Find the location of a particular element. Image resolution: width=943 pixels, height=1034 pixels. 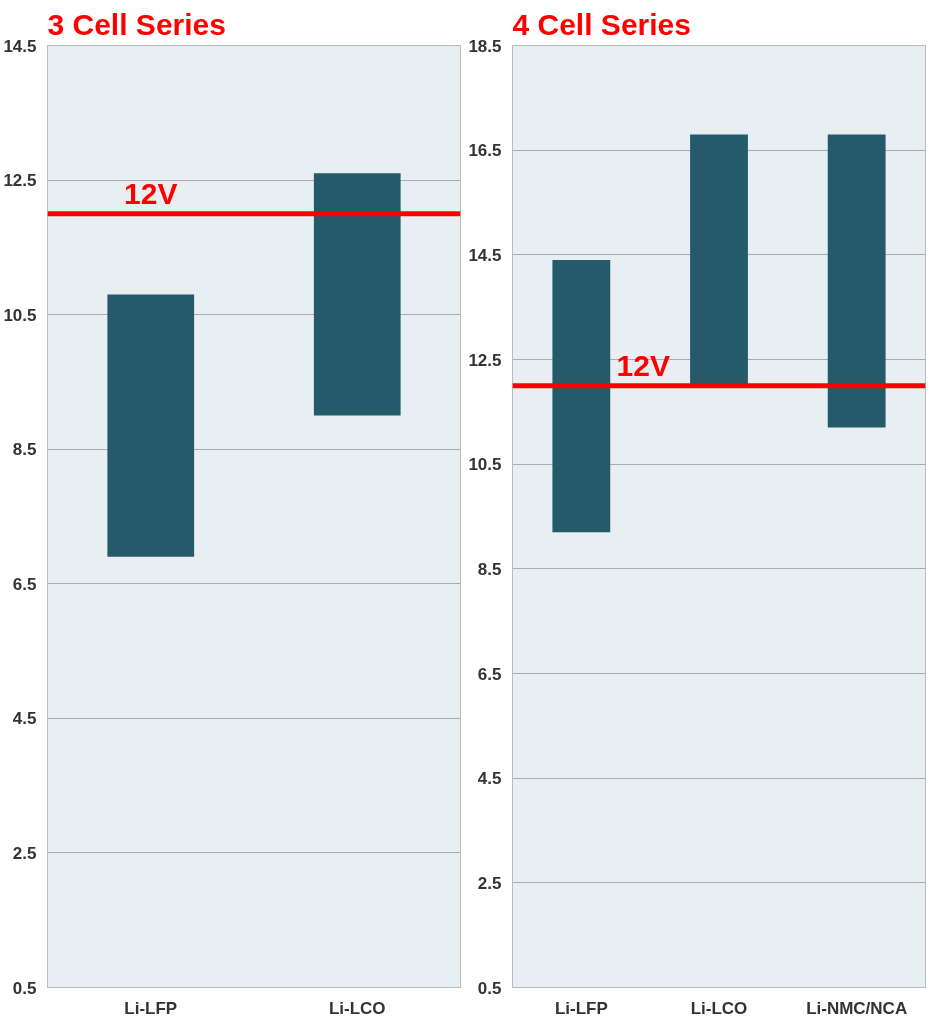

chart-title: 4 Cell Series is located at coordinates (601, 24).